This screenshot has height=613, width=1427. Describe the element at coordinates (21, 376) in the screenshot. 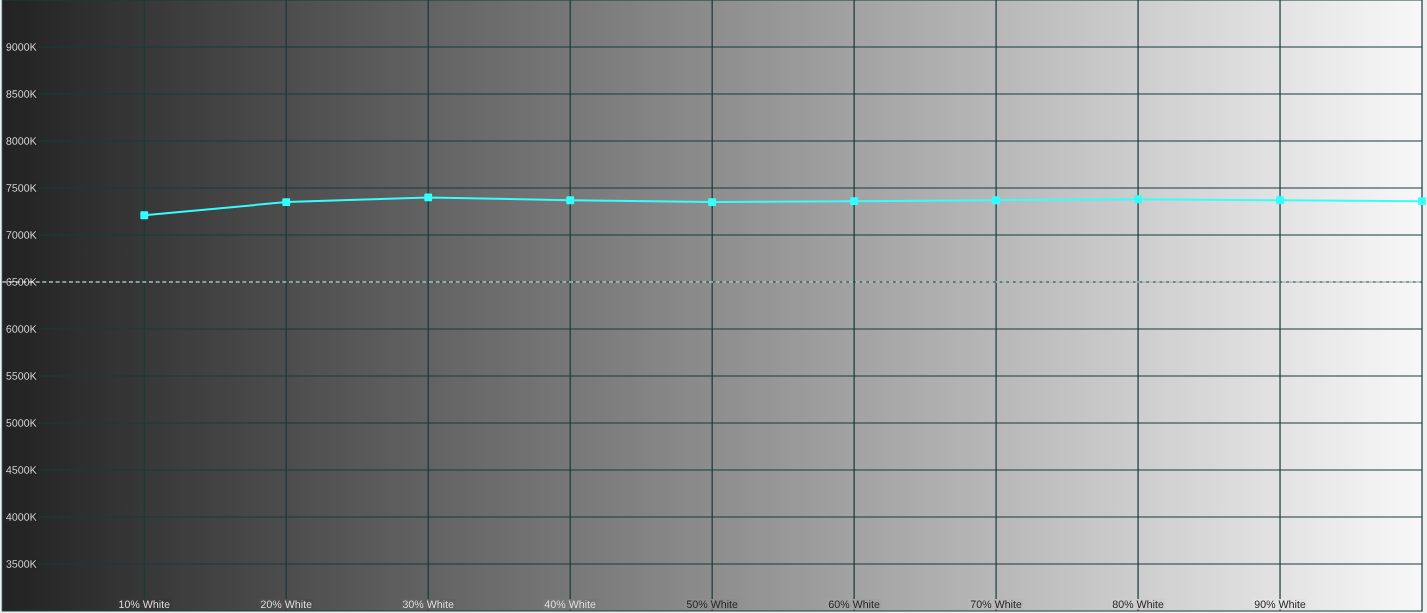

I see `y-tick-label: 5500K` at that location.